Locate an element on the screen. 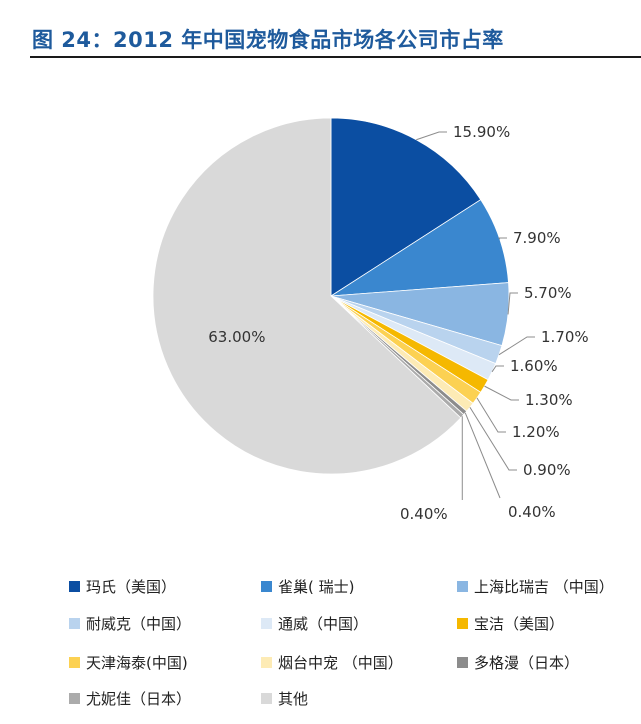  slice-label-2: 5.70% is located at coordinates (548, 293).